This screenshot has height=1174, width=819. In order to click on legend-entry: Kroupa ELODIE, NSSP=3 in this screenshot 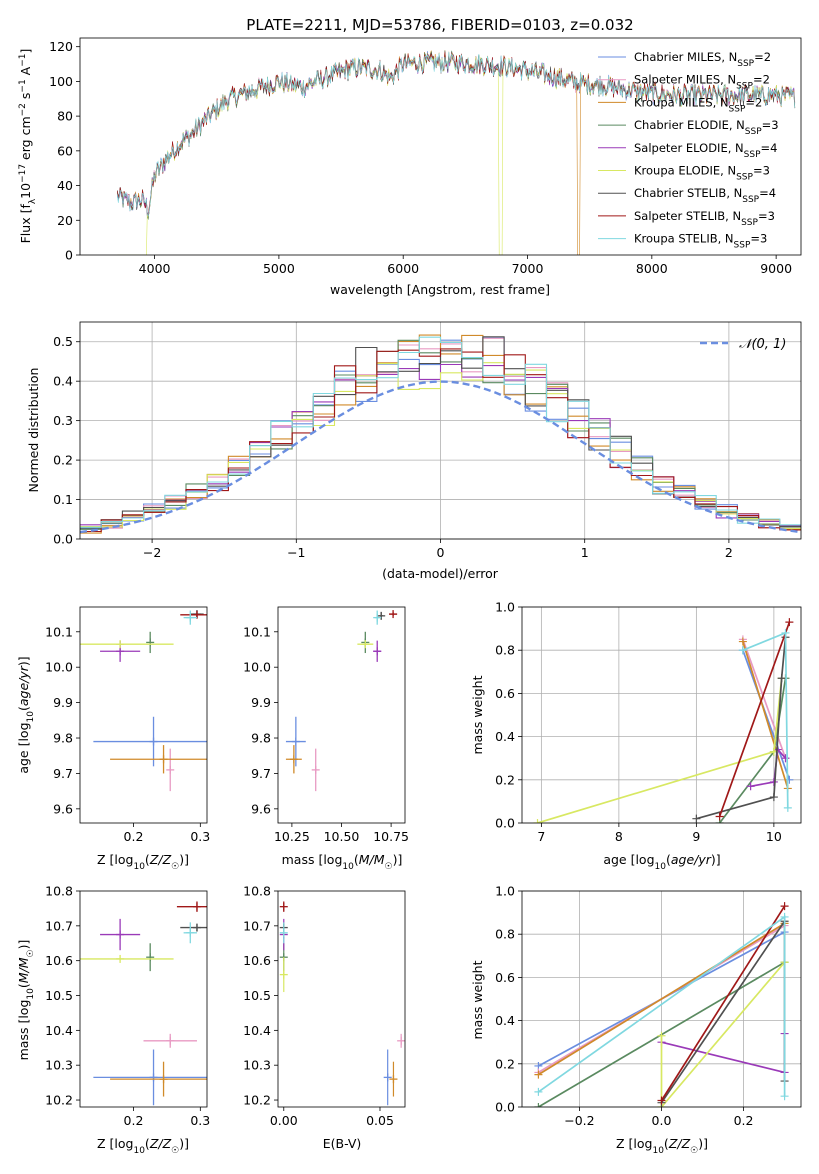, I will do `click(702, 173)`.